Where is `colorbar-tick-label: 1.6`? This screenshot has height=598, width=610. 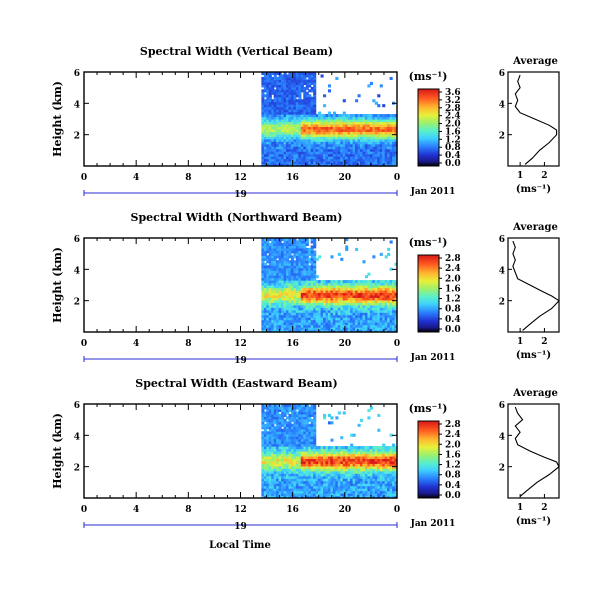 colorbar-tick-label: 1.6 is located at coordinates (453, 132).